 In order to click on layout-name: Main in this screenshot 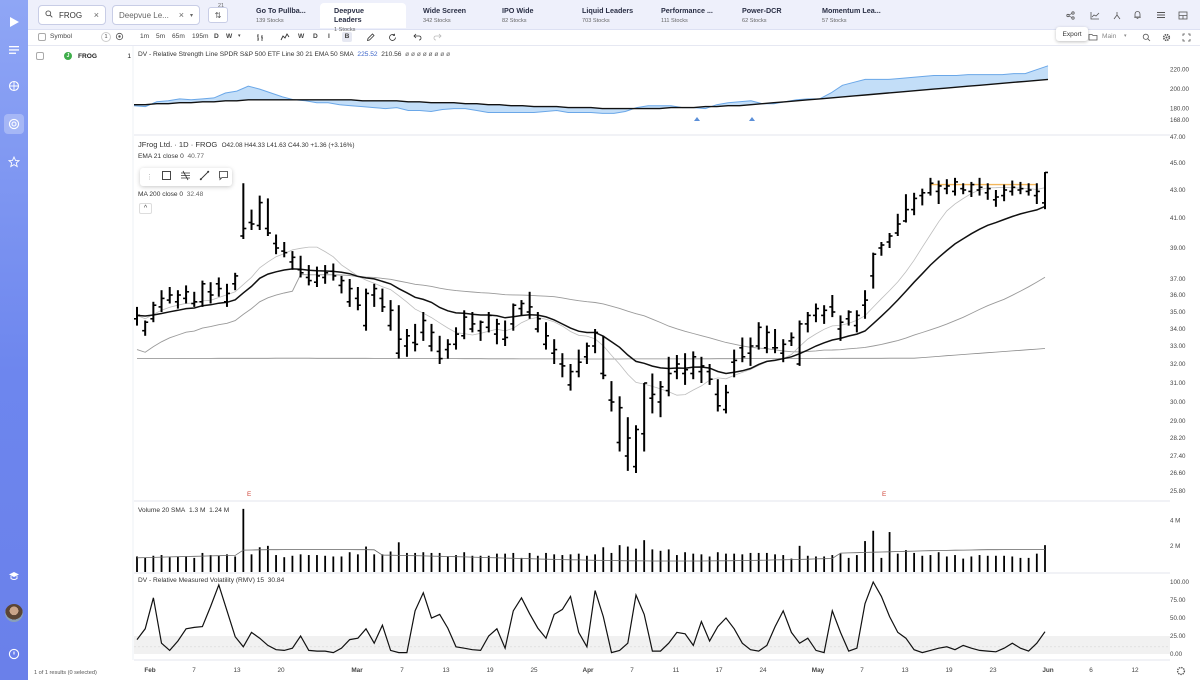, I will do `click(1109, 36)`.